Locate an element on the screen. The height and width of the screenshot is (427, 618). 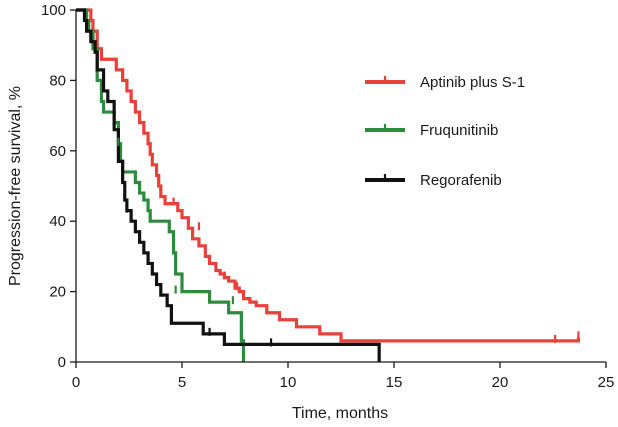
y-axis-title: Progression-free survival, % is located at coordinates (15, 186).